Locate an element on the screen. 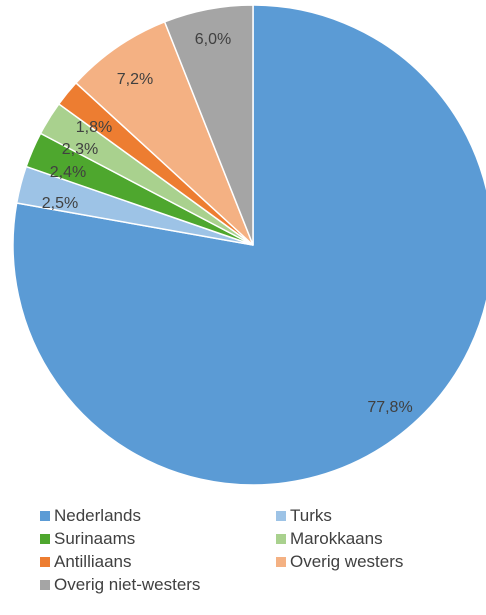  legend-label: Antilliaans is located at coordinates (93, 561).